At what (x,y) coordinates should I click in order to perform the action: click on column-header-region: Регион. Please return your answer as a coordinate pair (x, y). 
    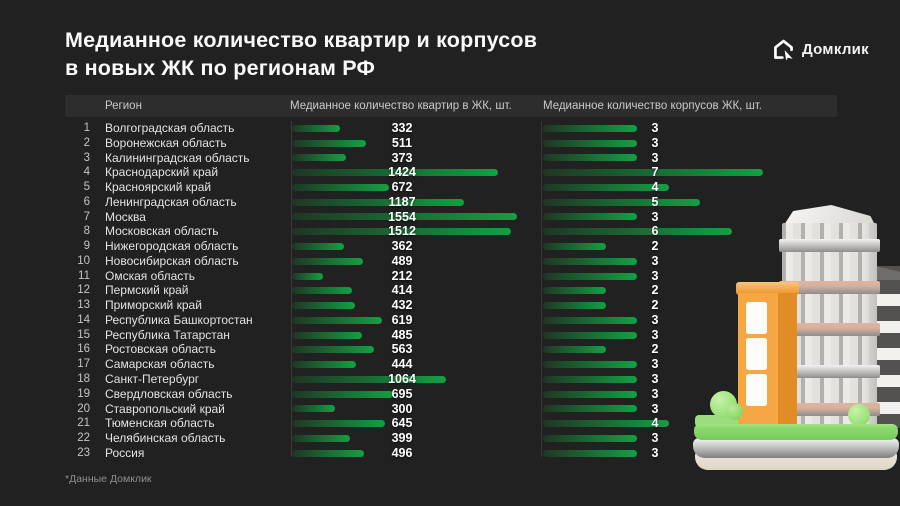
    Looking at the image, I should click on (123, 106).